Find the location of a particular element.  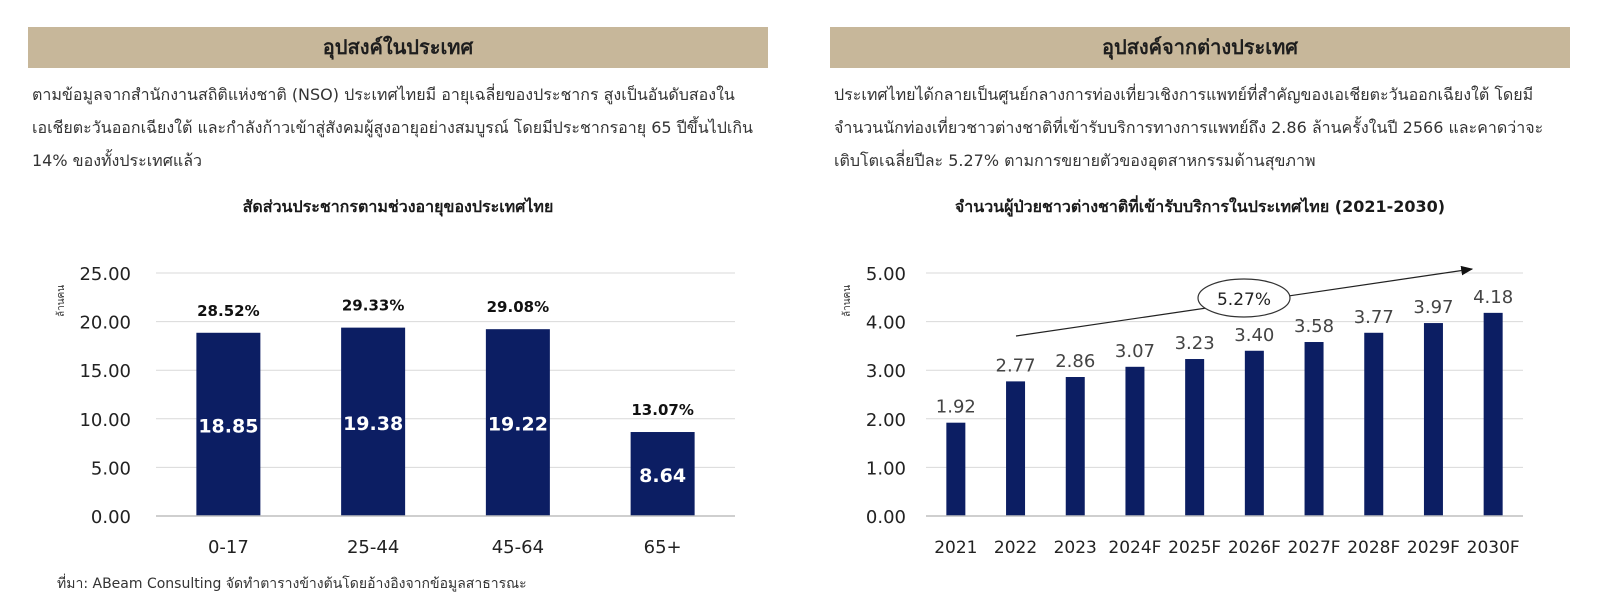

y-tick-label: 10.00 is located at coordinates (105, 420).